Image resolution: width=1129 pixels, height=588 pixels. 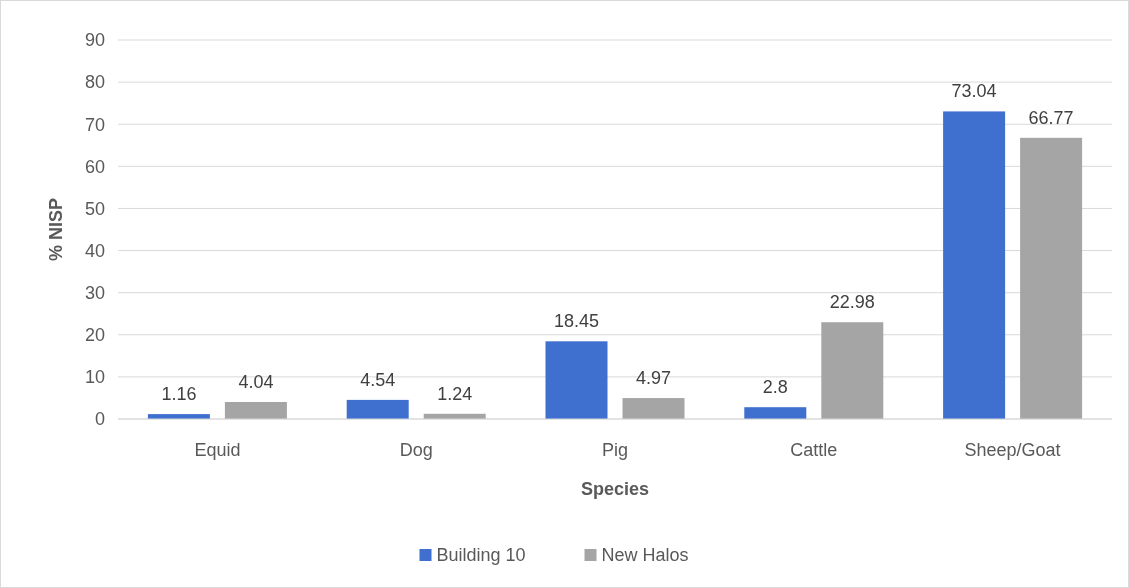 I want to click on x-tick-label: Cattle, so click(x=814, y=450).